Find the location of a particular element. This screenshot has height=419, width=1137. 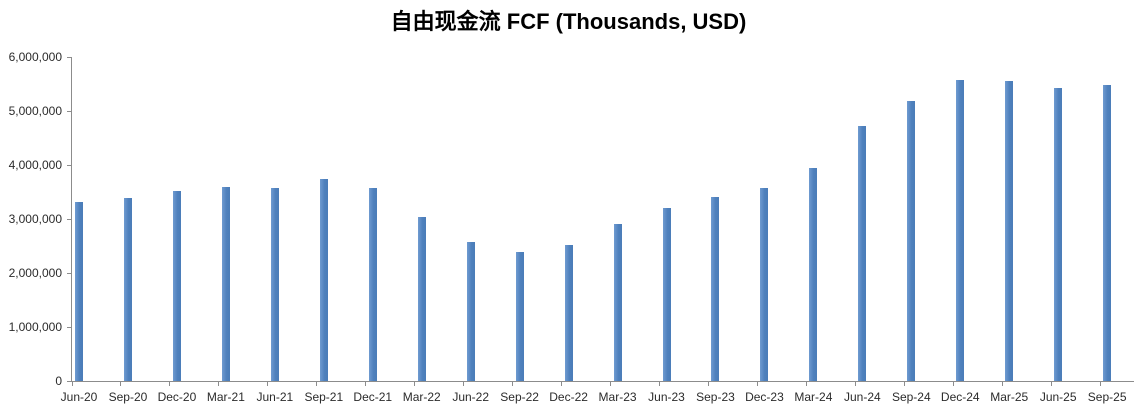

x-axis-label: Mar-25 is located at coordinates (1009, 397).